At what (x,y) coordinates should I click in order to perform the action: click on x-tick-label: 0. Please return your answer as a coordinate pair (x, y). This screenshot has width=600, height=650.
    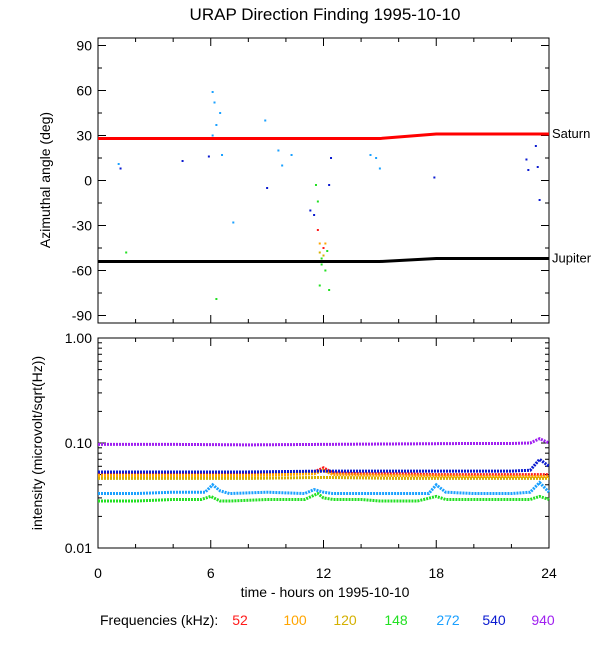
    Looking at the image, I should click on (98, 573).